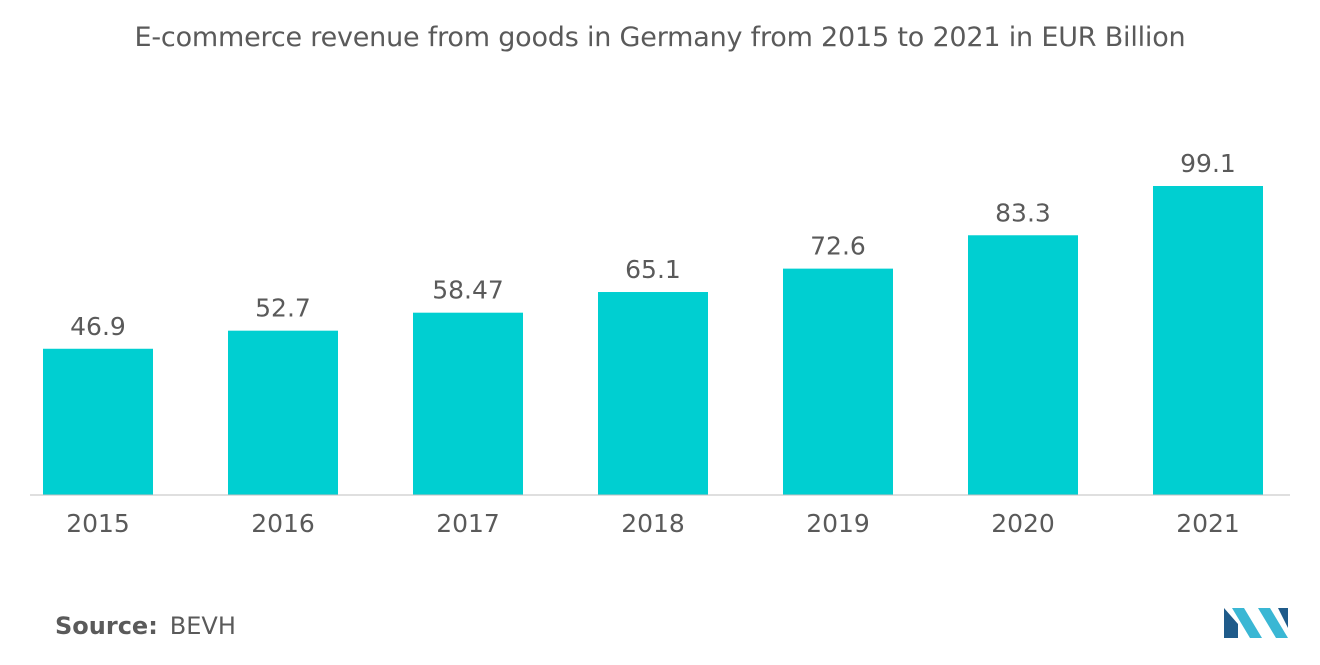  Describe the element at coordinates (1023, 523) in the screenshot. I see `x-tick-label-2020: 2020` at that location.